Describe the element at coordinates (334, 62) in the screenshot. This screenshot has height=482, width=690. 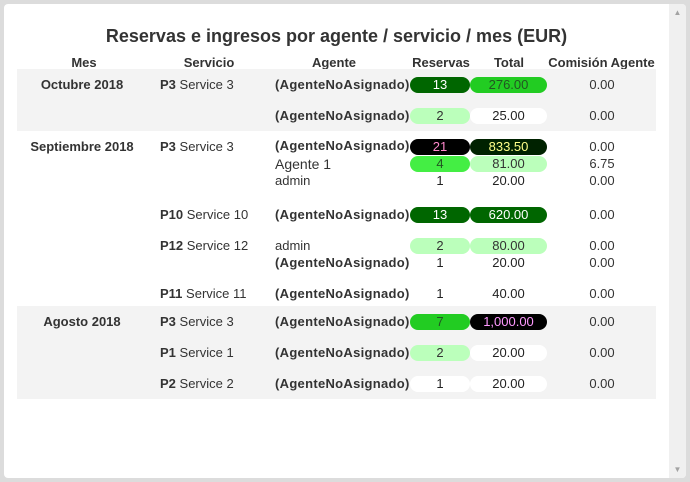
I see `header-agente: Agente` at that location.